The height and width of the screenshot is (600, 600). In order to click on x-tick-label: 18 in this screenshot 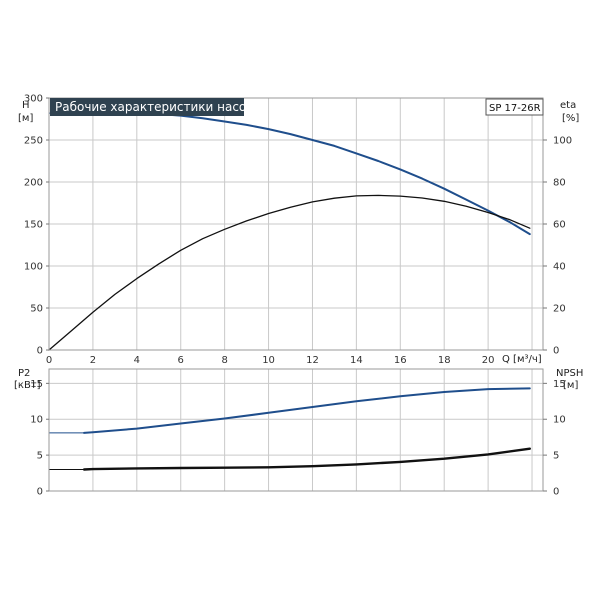, I will do `click(444, 360)`.